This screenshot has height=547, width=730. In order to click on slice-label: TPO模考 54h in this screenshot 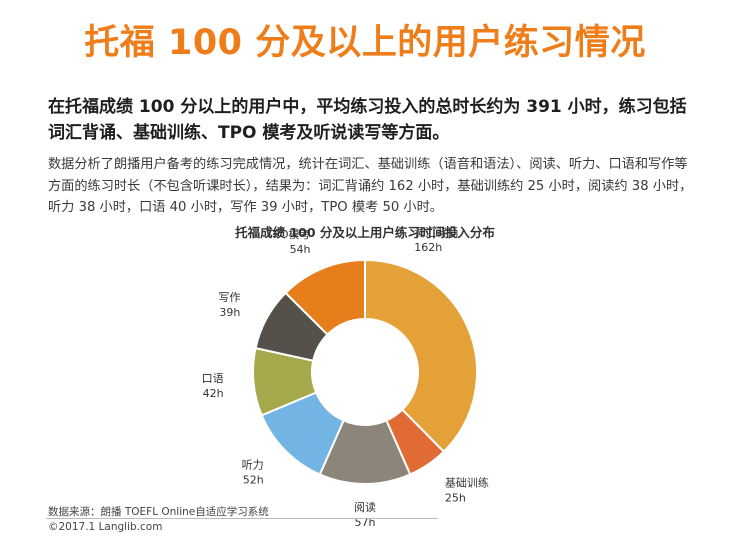, I will do `click(288, 242)`.